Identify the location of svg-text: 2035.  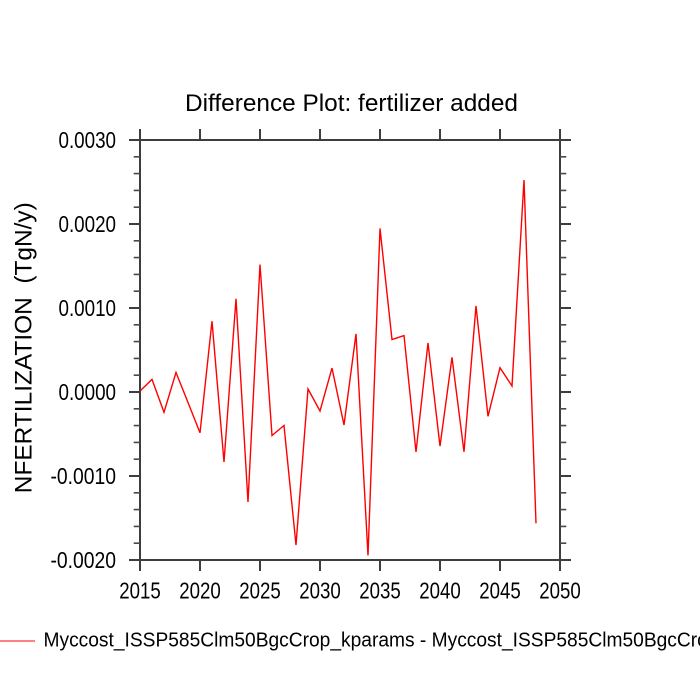
(380, 590).